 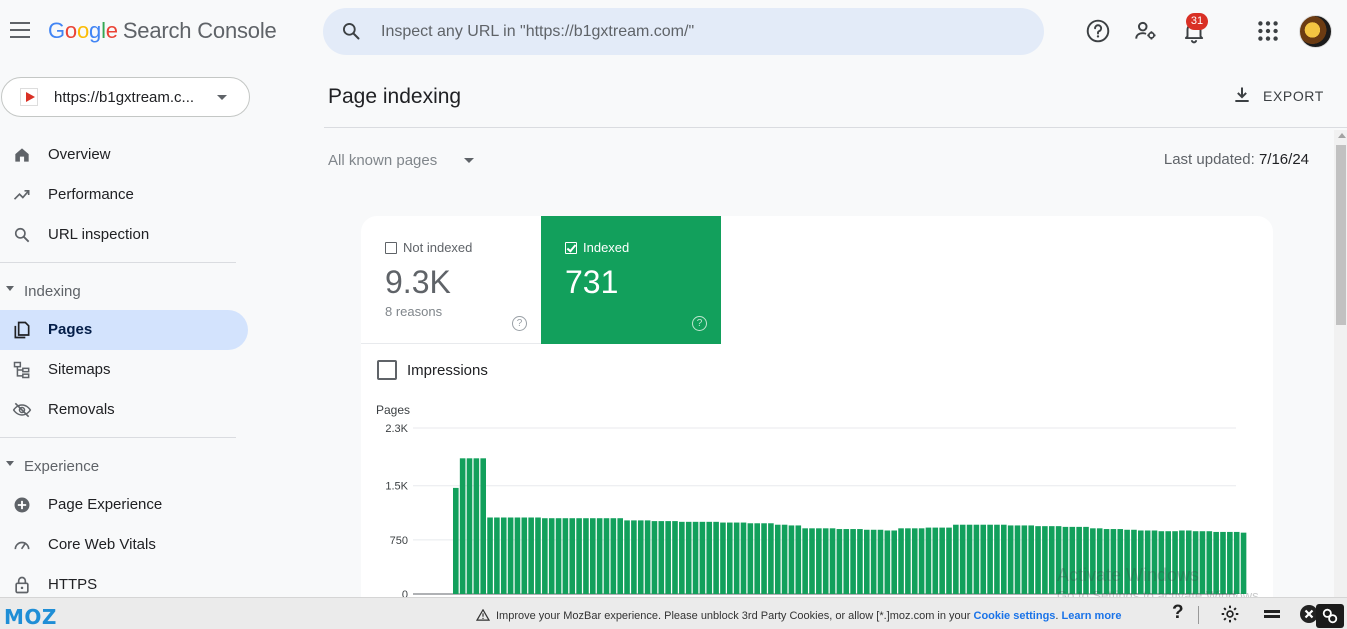 What do you see at coordinates (1309, 614) in the screenshot?
I see `close-icon` at bounding box center [1309, 614].